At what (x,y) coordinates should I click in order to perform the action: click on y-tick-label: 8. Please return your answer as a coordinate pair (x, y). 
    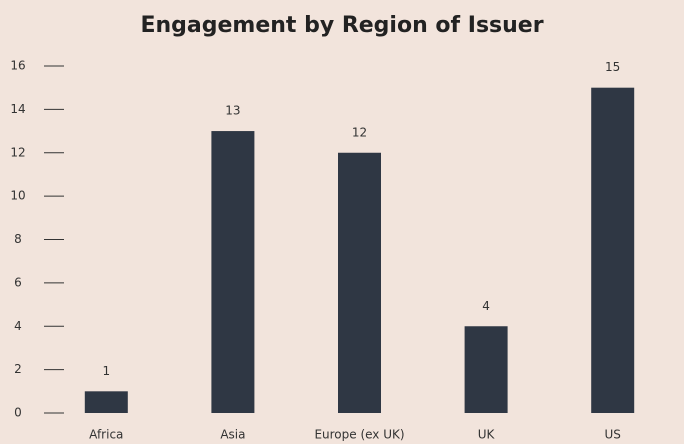
    Looking at the image, I should click on (18, 239).